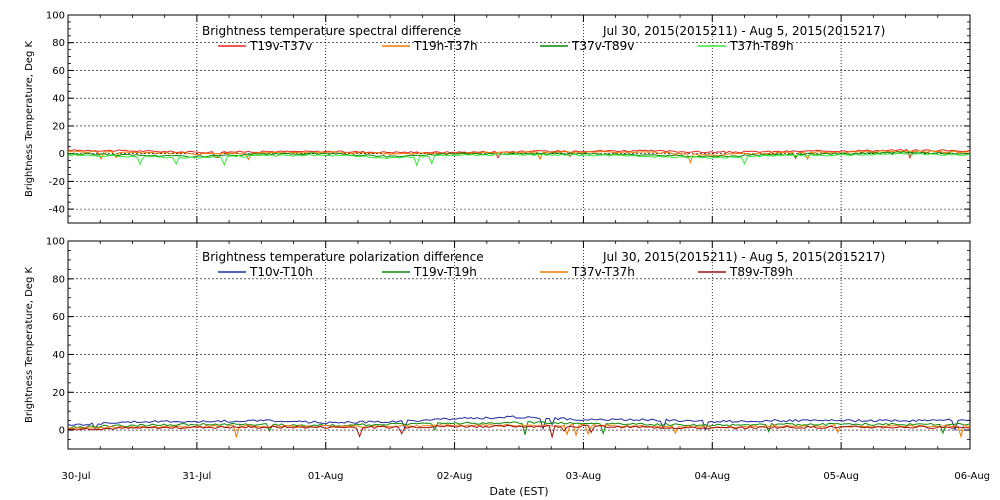  I want to click on x-tick-label: 31-Jul, so click(196, 476).